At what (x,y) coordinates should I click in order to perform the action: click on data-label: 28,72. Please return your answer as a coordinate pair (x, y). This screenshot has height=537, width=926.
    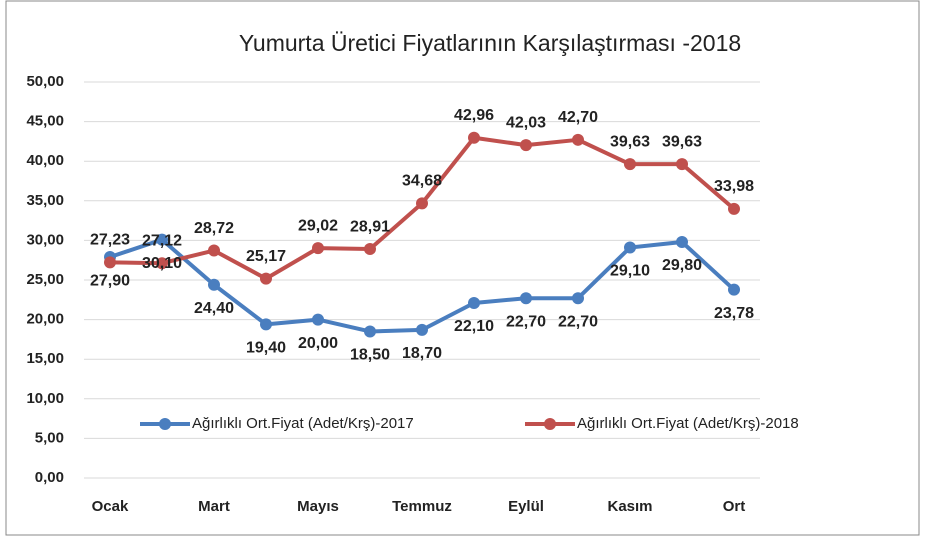
    Looking at the image, I should click on (214, 228).